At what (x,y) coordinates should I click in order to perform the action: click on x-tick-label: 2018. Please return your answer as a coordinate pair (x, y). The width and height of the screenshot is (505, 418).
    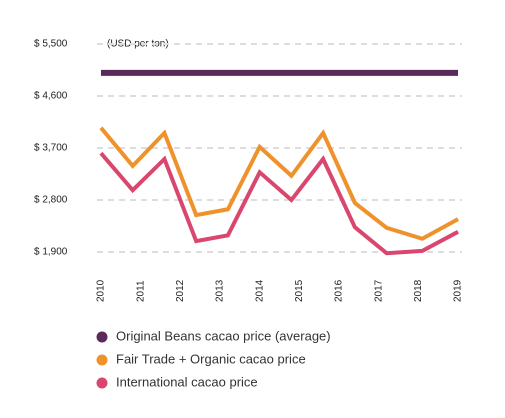
    Looking at the image, I should click on (418, 290).